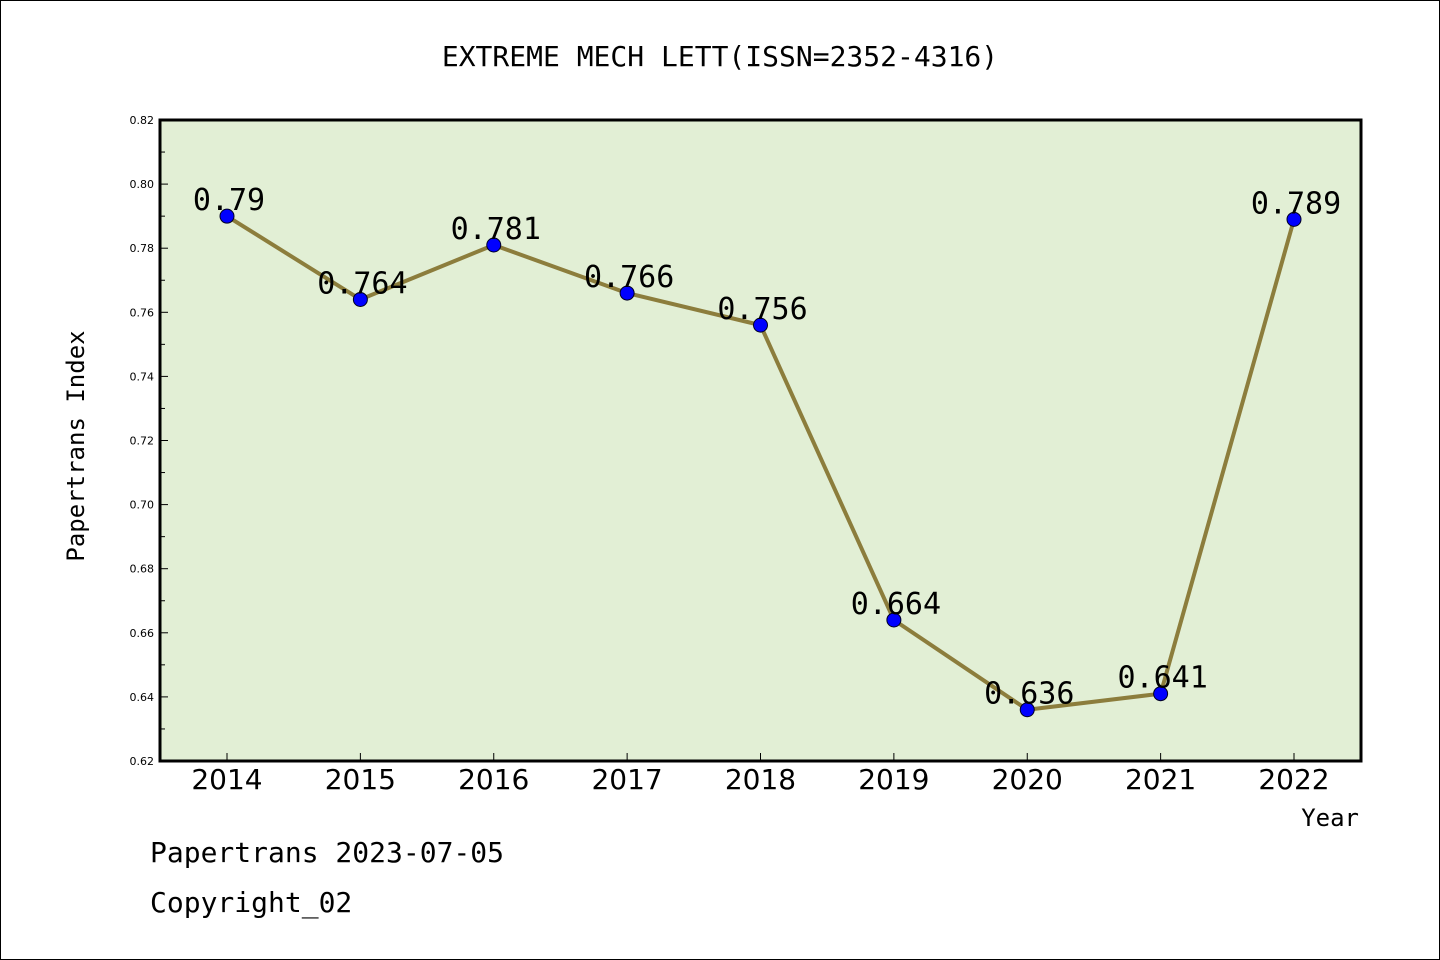  What do you see at coordinates (896, 604) in the screenshot?
I see `data-label: 0.664` at bounding box center [896, 604].